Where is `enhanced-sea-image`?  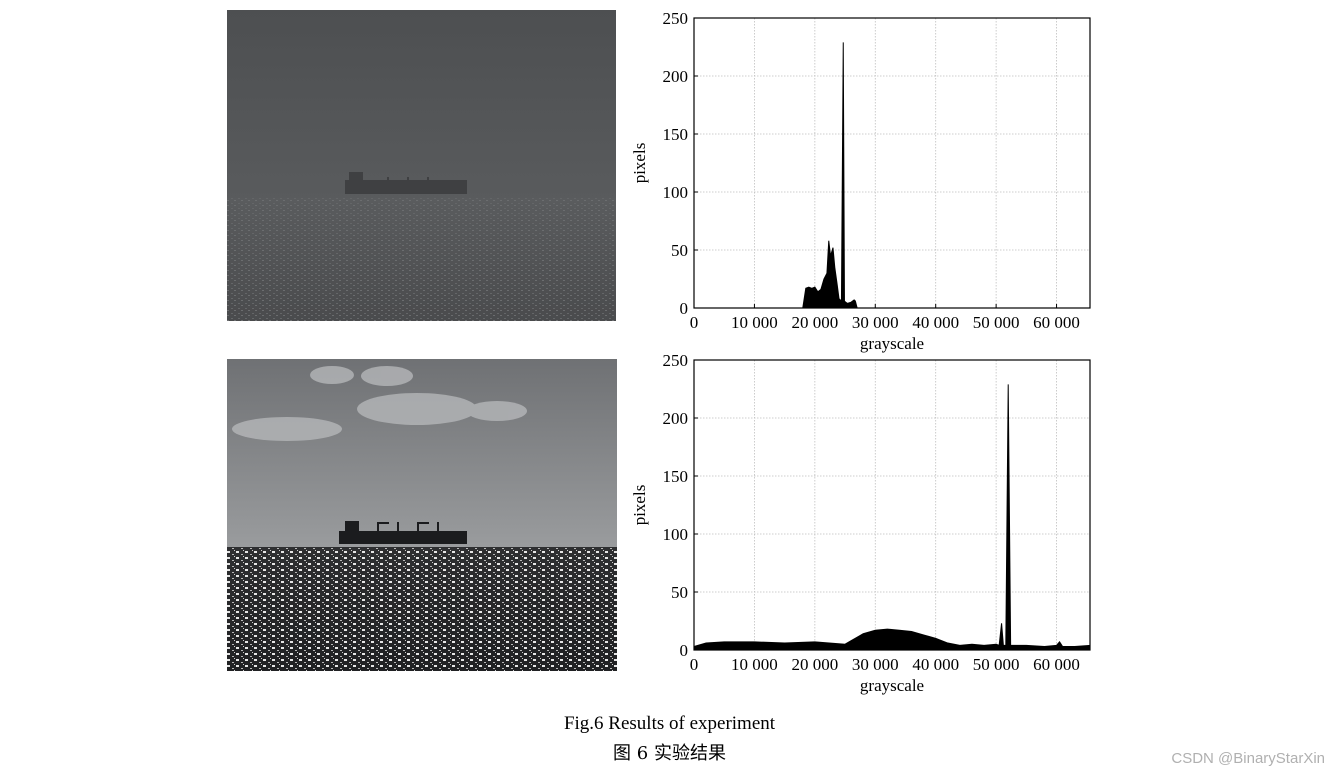
enhanced-sea-image is located at coordinates (422, 515).